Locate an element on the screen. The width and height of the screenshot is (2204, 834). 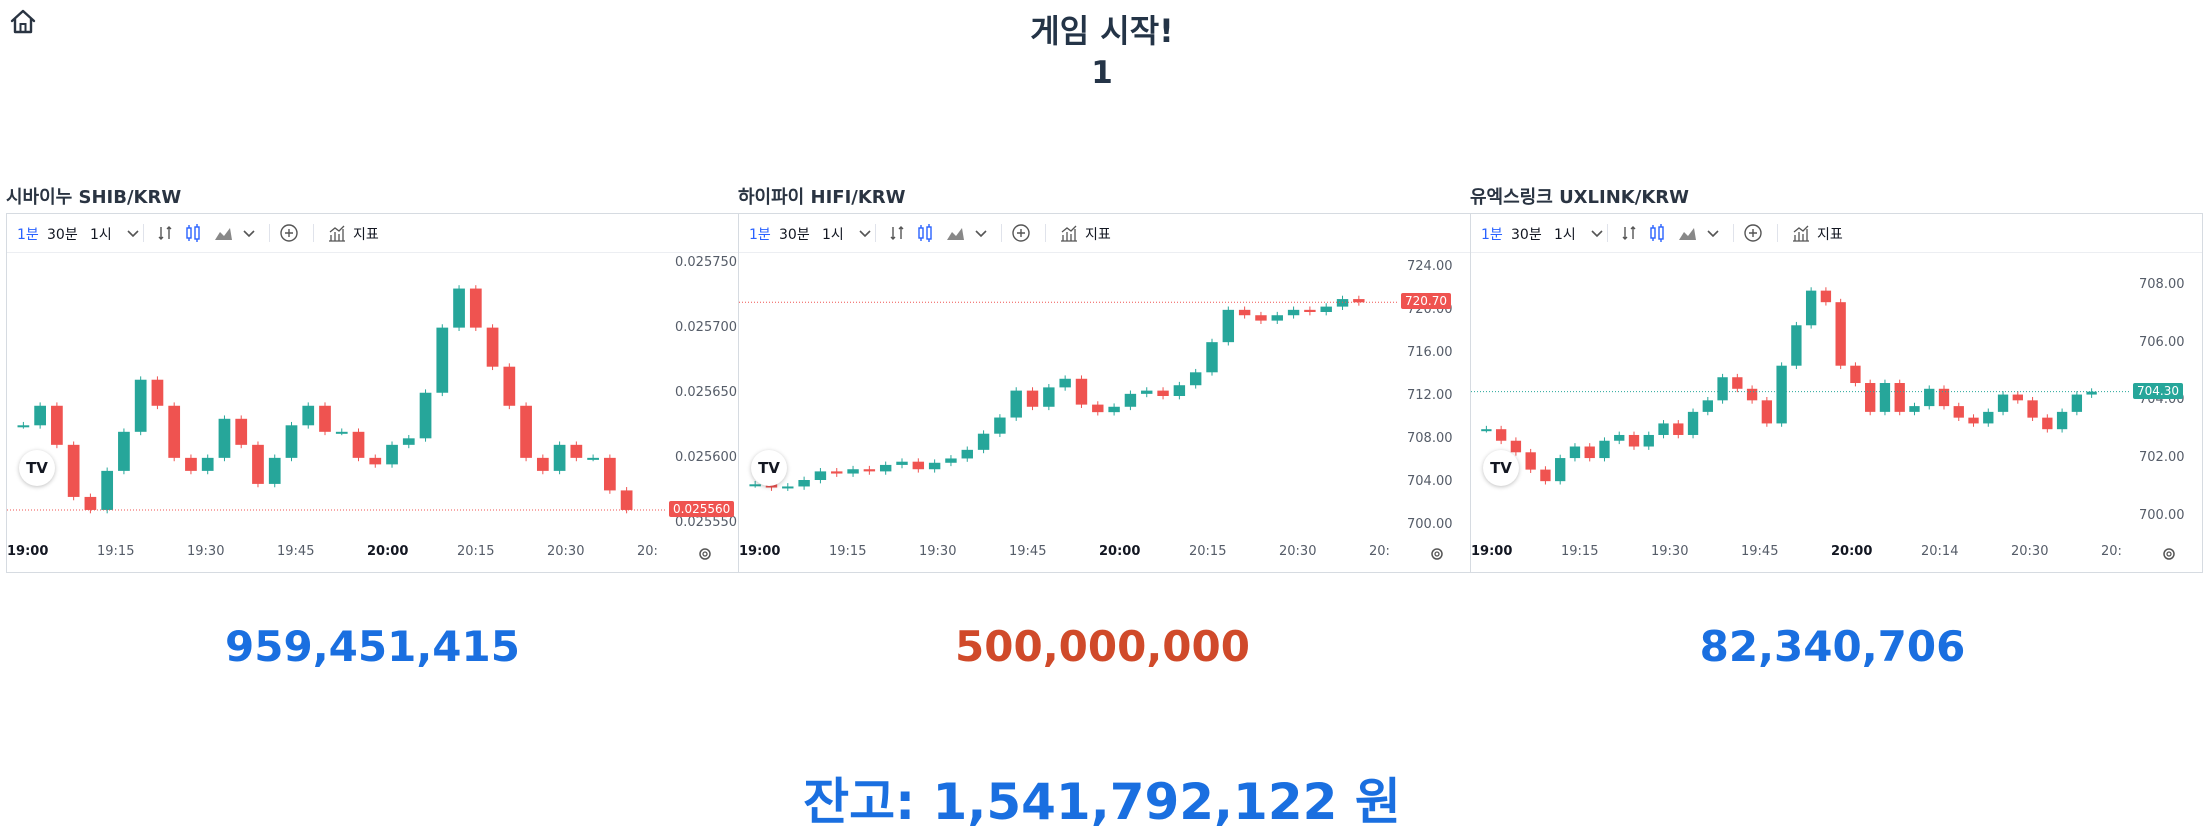
x-tick-label: 20:30 is located at coordinates (1298, 551).